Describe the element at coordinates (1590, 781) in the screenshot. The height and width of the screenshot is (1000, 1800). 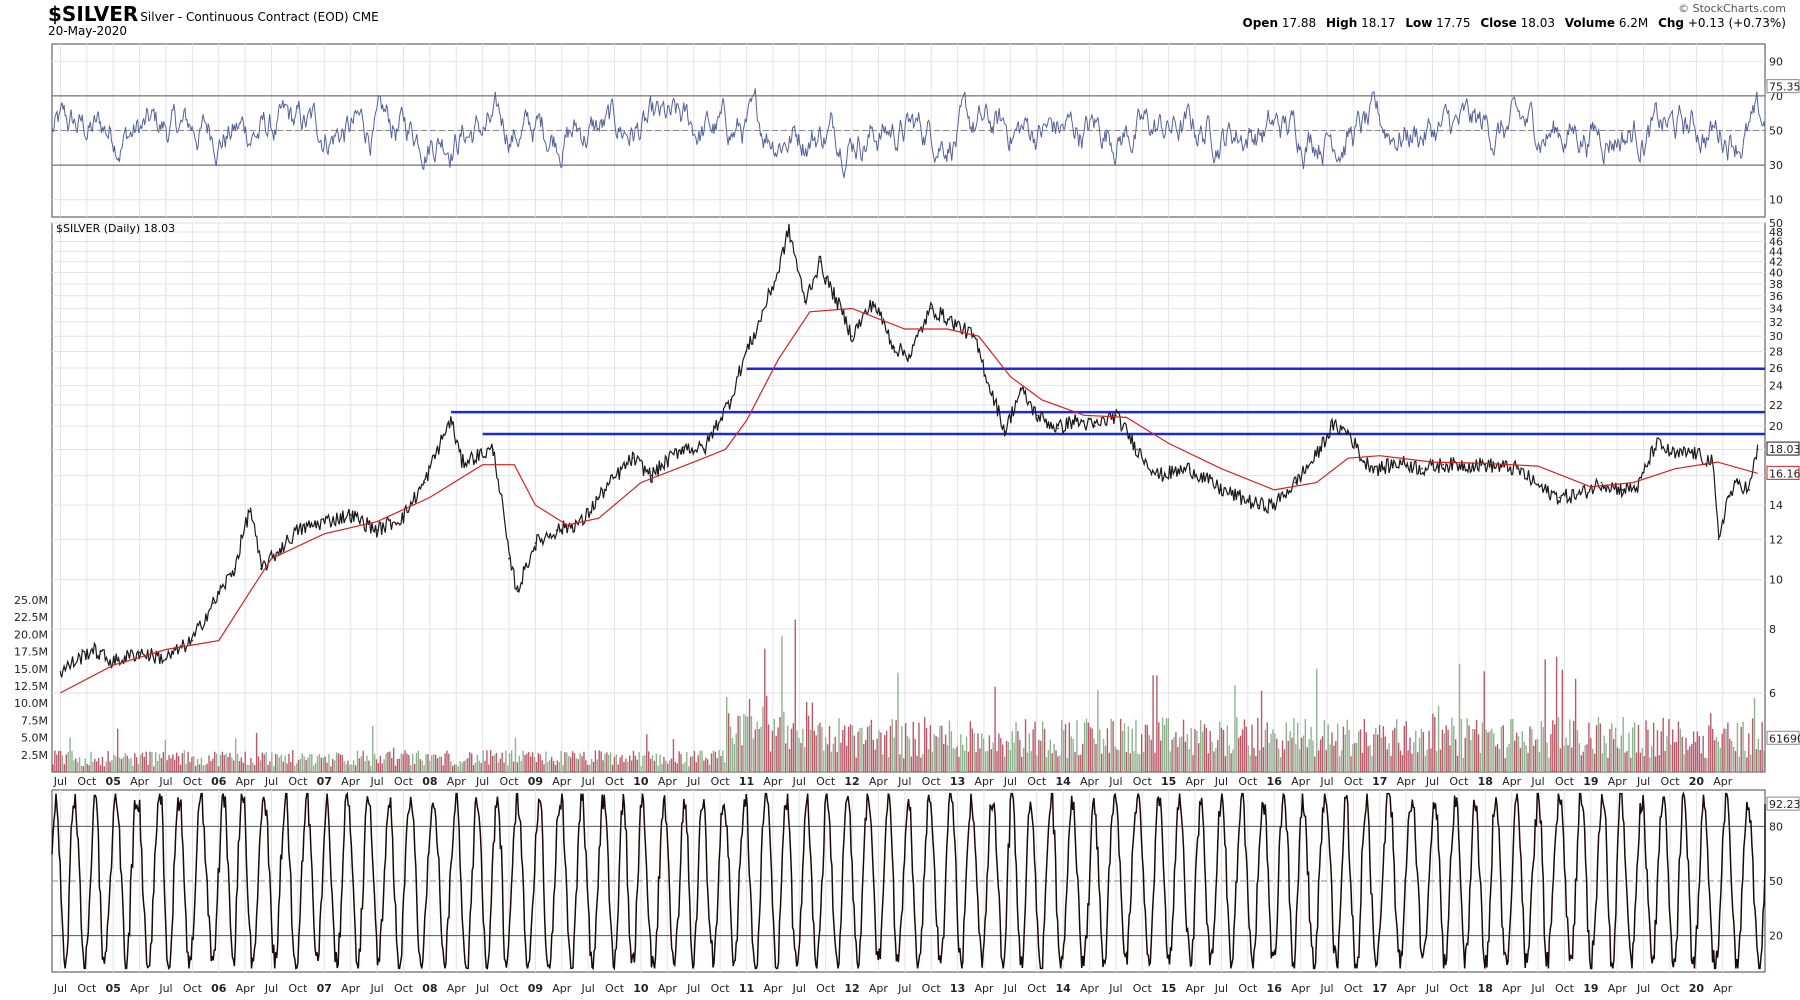
I see `time-axis-label: 19` at that location.